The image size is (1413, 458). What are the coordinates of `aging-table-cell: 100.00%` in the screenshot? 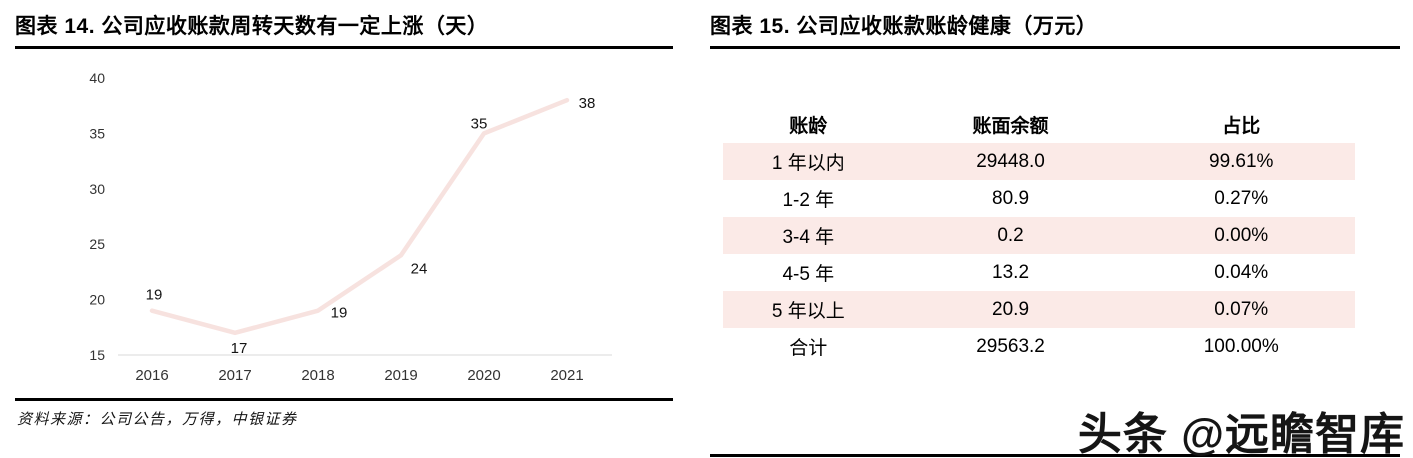 It's located at (1241, 346).